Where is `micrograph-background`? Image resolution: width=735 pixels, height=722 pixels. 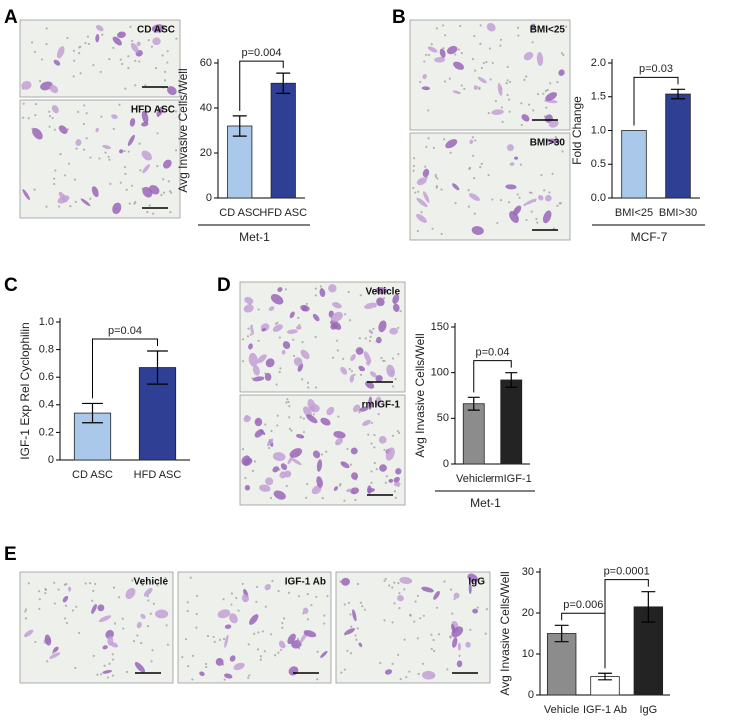 micrograph-background is located at coordinates (490, 75).